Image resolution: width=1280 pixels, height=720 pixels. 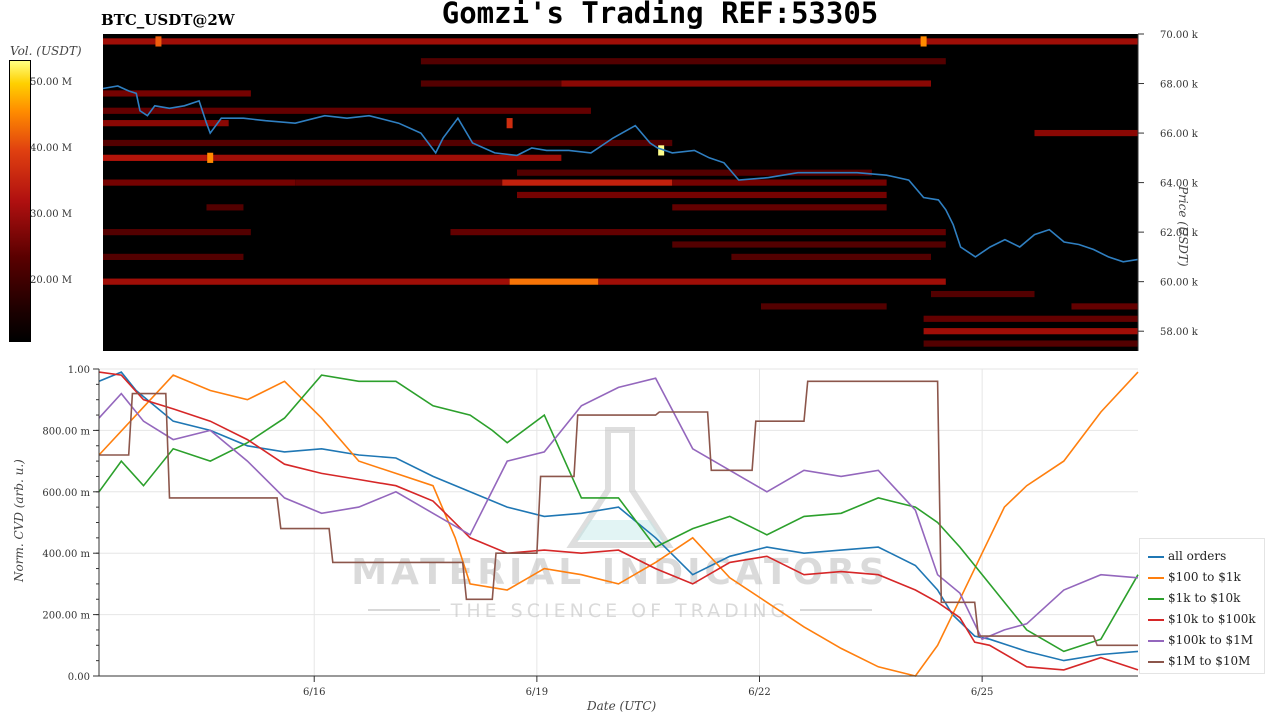 What do you see at coordinates (1179, 134) in the screenshot?
I see `heatmap-y-tick-label: 66.00 k` at bounding box center [1179, 134].